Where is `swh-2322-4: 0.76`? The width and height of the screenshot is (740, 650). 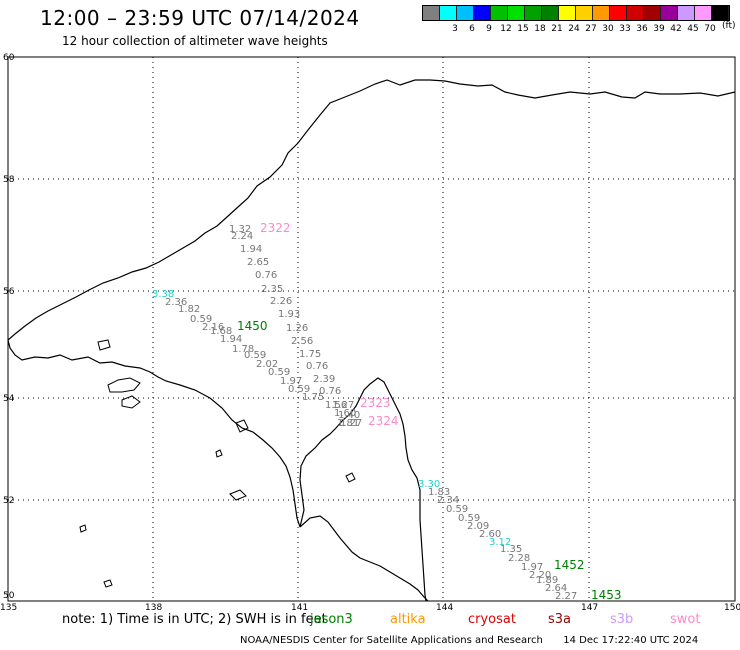
swh-2322-4: 0.76 is located at coordinates (266, 275).